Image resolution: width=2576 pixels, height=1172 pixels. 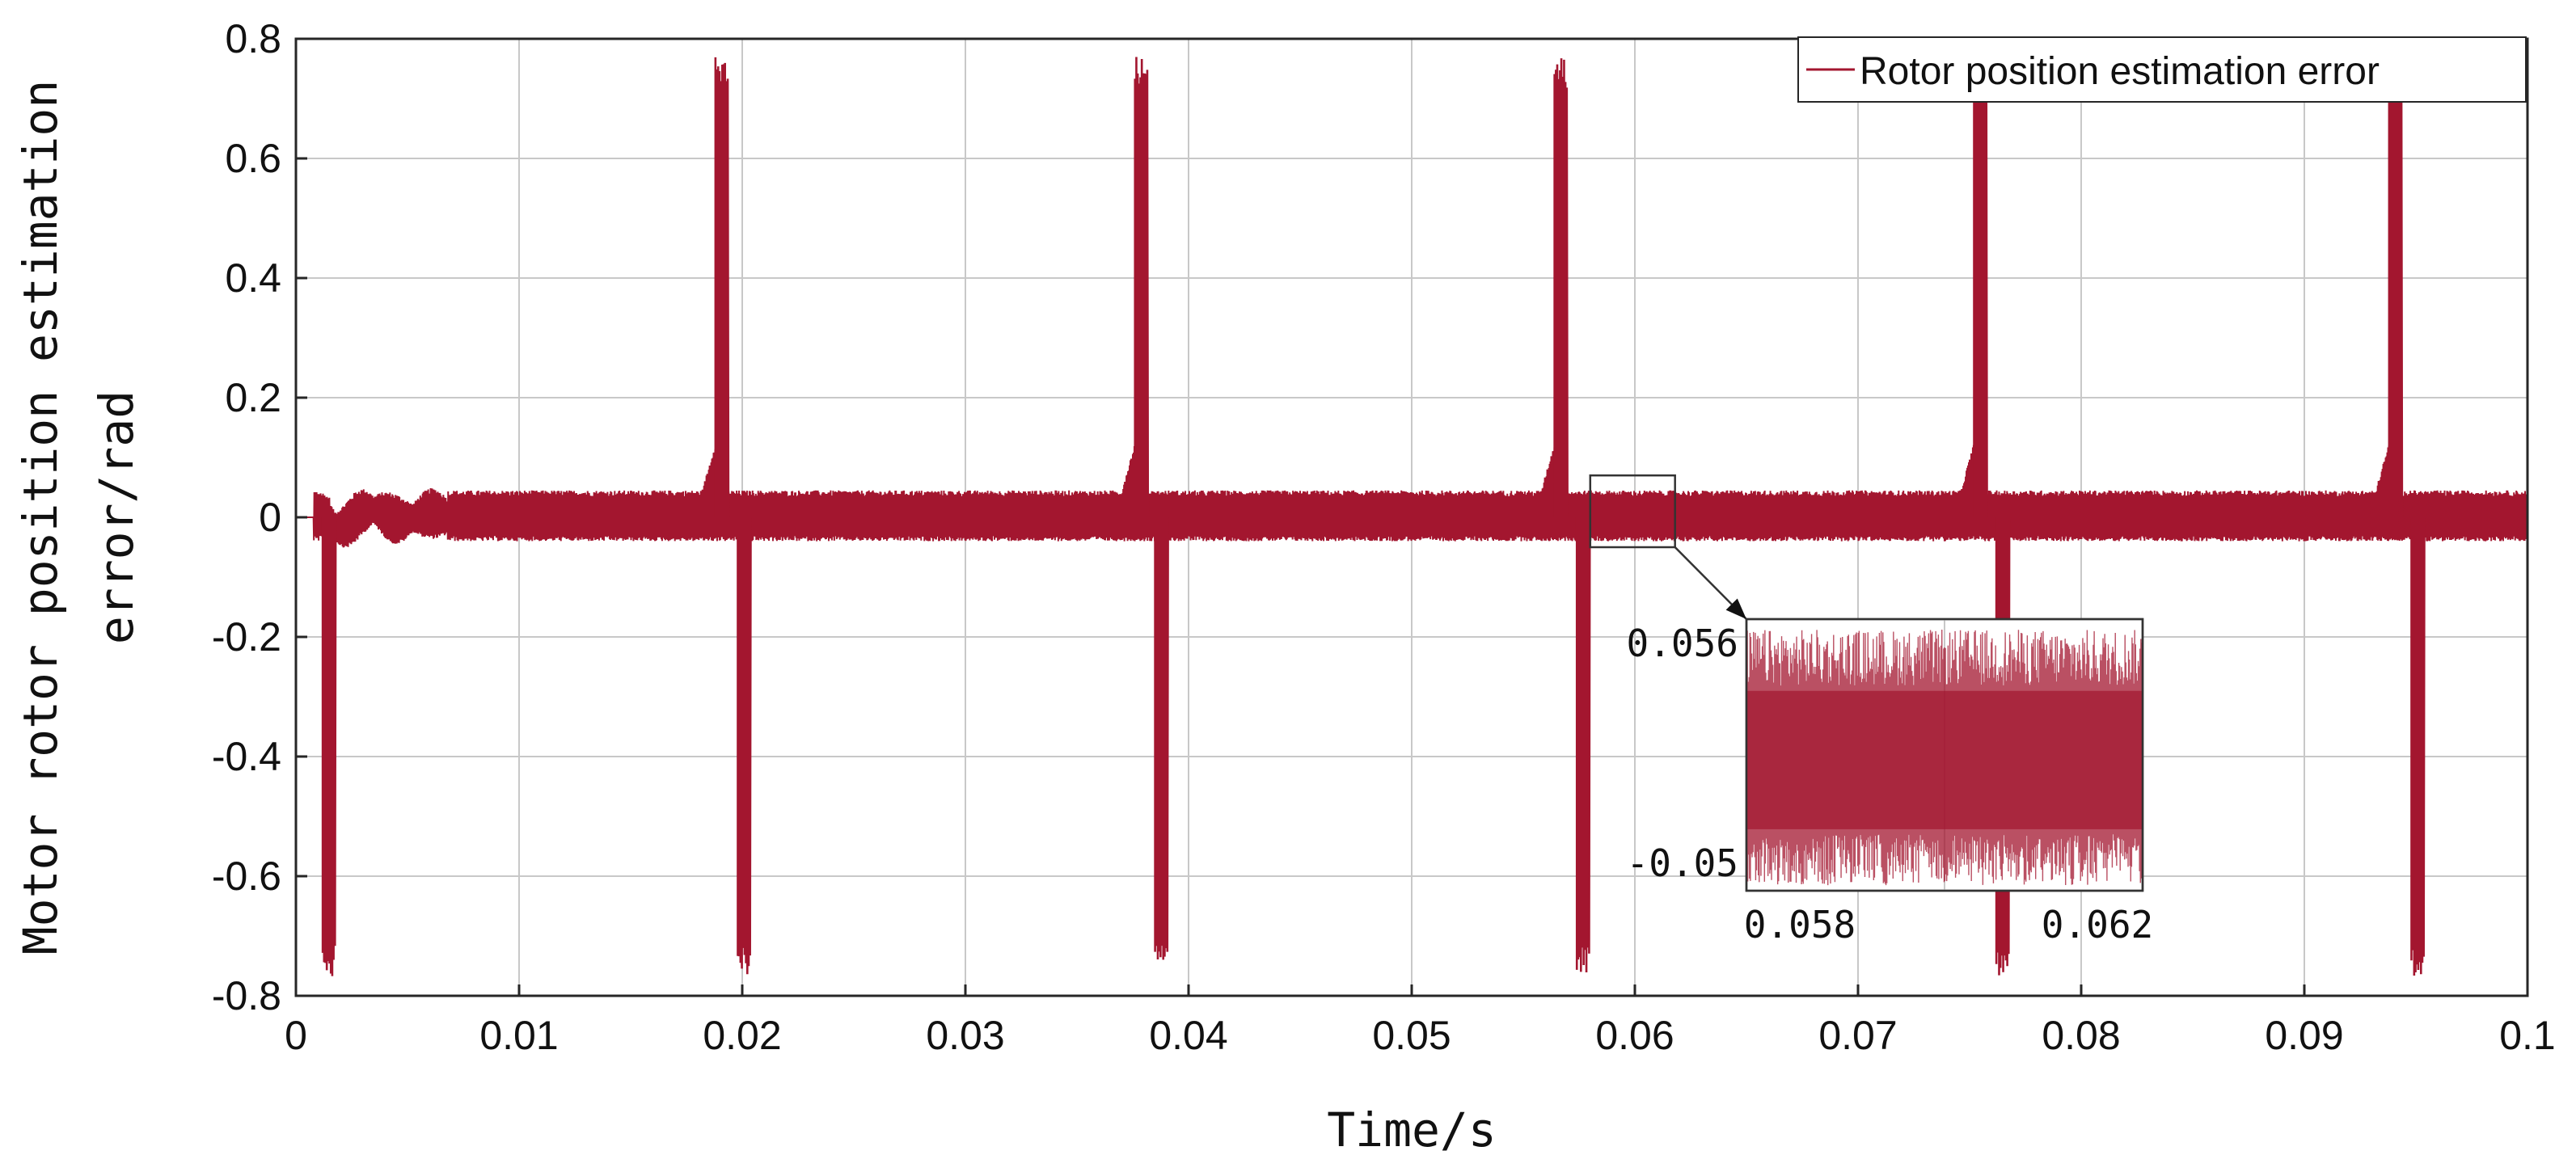 I want to click on inset-x-tick-left: 0.058, so click(x=1800, y=925).